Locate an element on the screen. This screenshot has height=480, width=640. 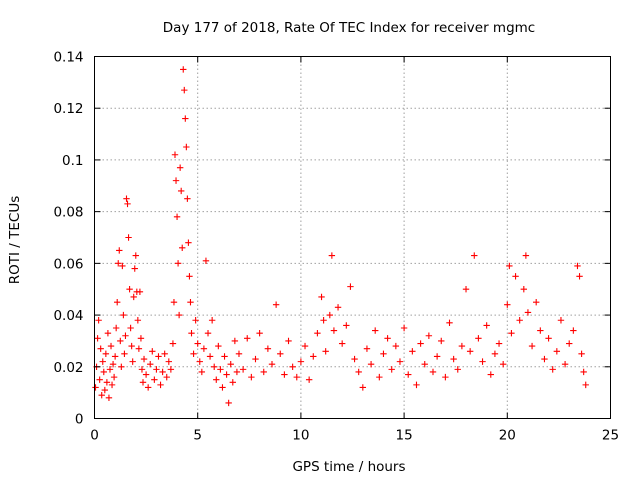
y-tick-label: 0.1 is located at coordinates (72, 161).